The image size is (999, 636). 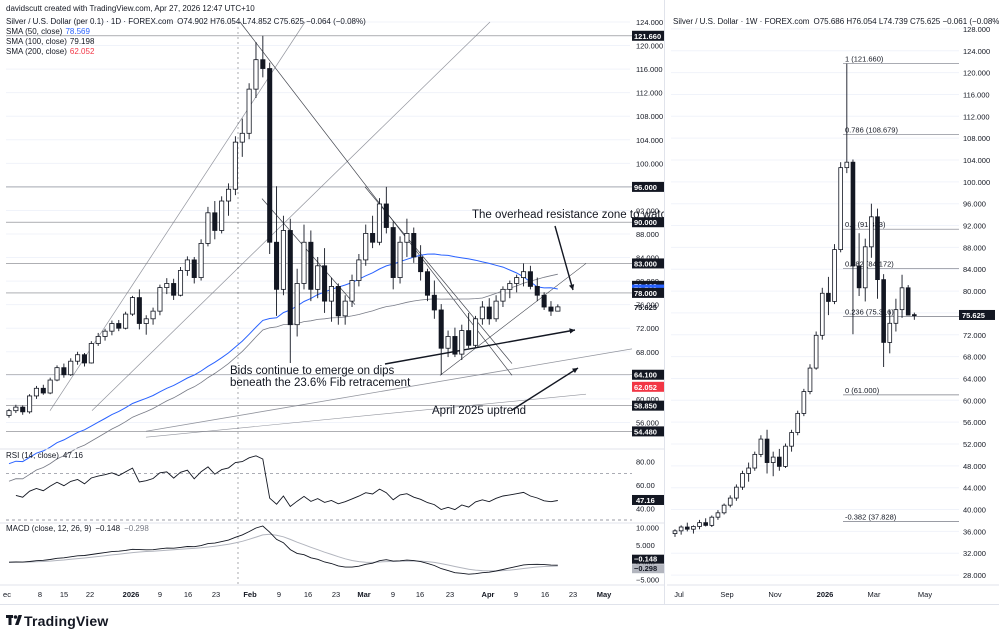 What do you see at coordinates (82, 51) in the screenshot?
I see `sma200-value: 62.052` at bounding box center [82, 51].